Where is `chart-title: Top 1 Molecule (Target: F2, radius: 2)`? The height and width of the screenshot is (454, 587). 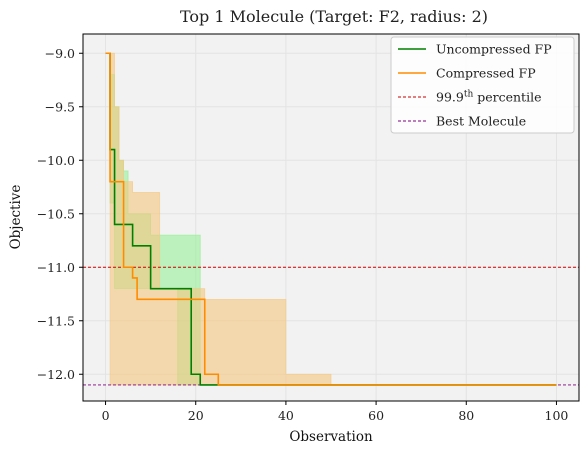
chart-title: Top 1 Molecule (Target: F2, radius: 2) is located at coordinates (334, 16).